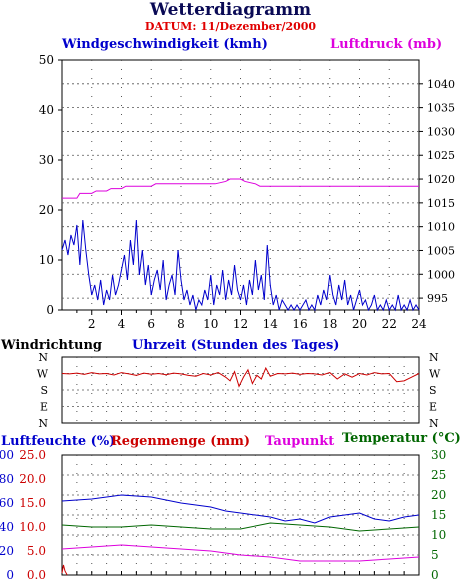 The height and width of the screenshot is (585, 461). Describe the element at coordinates (240, 265) in the screenshot. I see `wind-speed-line` at that location.